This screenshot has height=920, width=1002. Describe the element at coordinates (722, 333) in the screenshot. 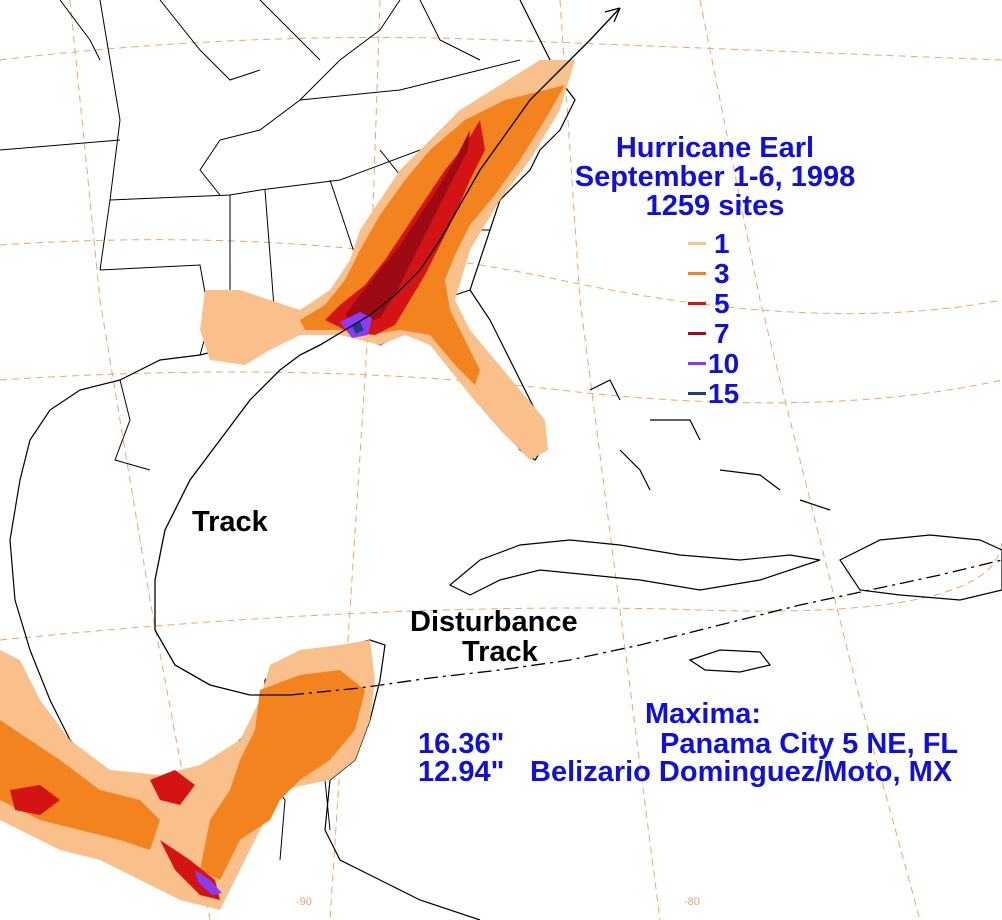

I see `legend-label: 7` at that location.